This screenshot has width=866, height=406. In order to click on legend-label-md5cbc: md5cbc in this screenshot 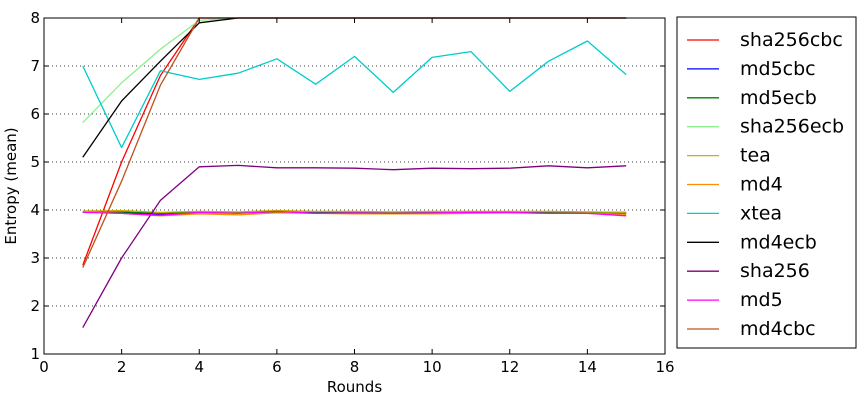, I will do `click(778, 69)`.